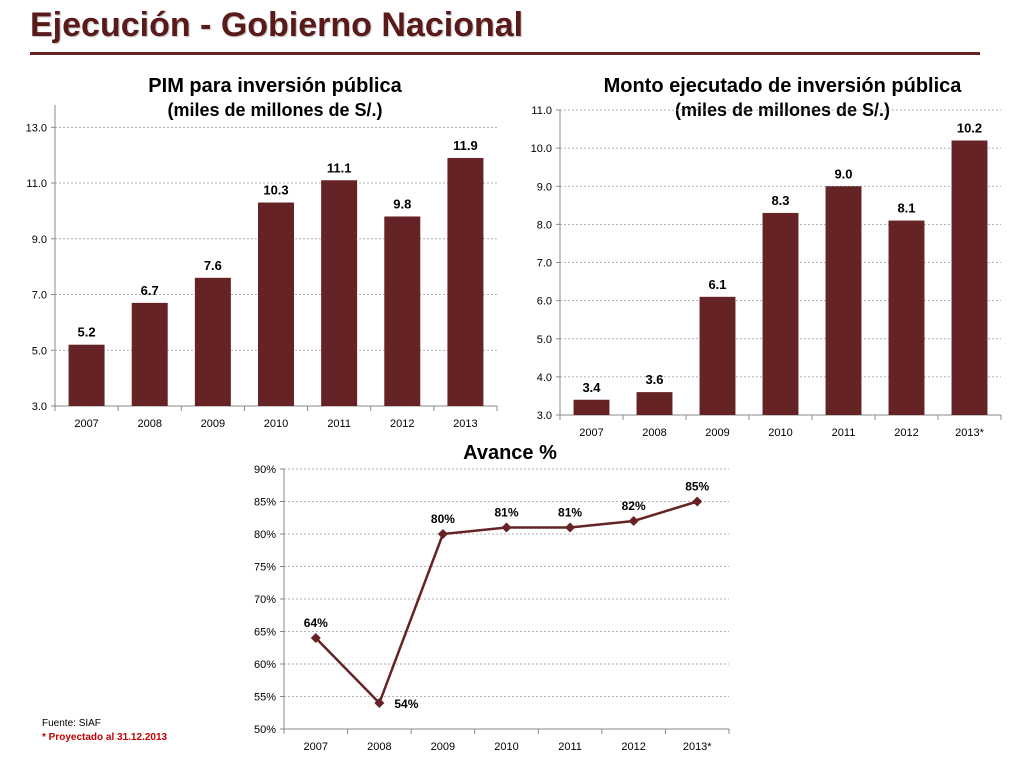 Image resolution: width=1024 pixels, height=768 pixels. Describe the element at coordinates (506, 747) in the screenshot. I see `avance-xtick-label: 2010` at that location.